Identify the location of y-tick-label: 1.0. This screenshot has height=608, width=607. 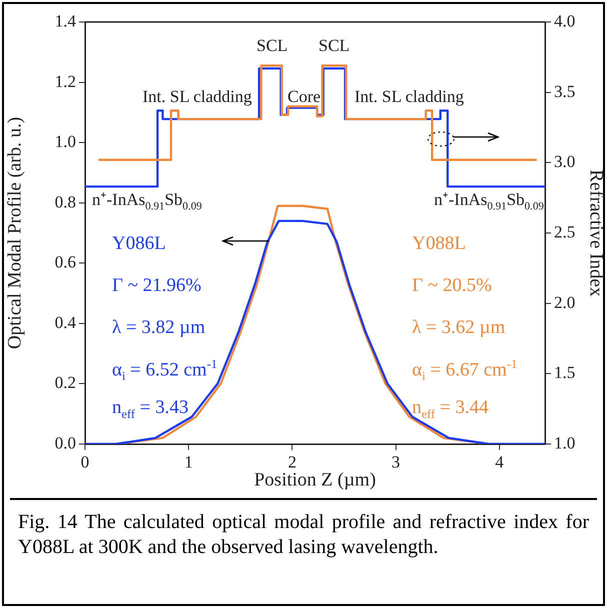
(65, 142).